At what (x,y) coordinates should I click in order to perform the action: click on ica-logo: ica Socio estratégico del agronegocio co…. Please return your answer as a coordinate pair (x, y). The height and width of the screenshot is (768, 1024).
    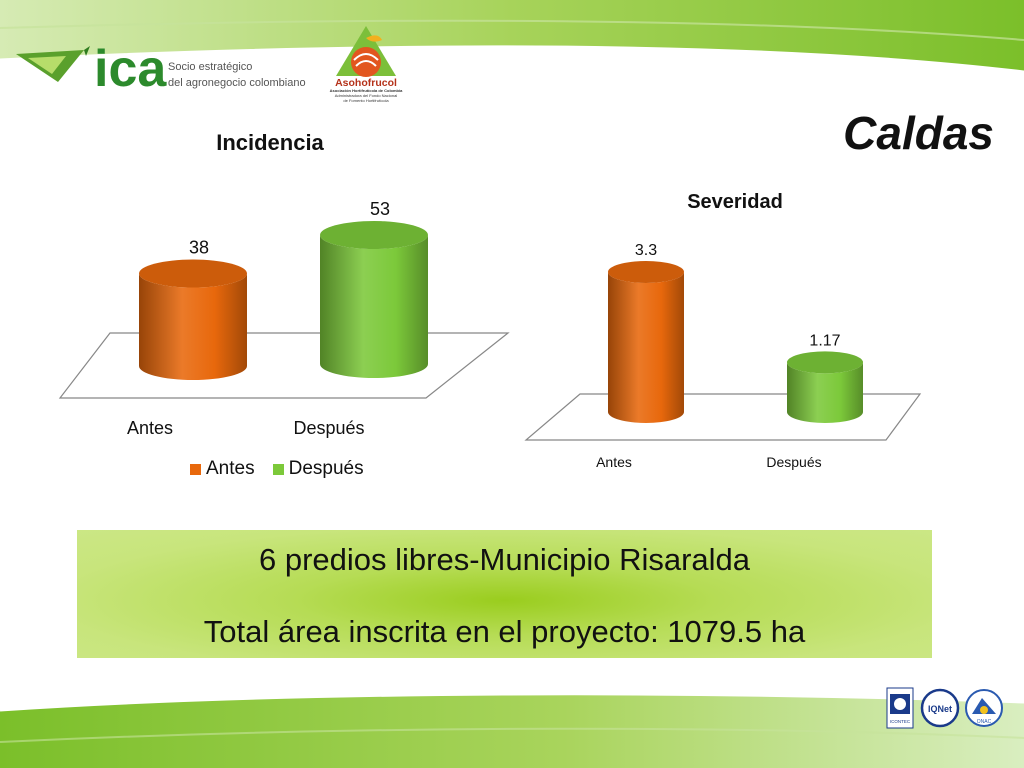
    Looking at the image, I should click on (161, 69).